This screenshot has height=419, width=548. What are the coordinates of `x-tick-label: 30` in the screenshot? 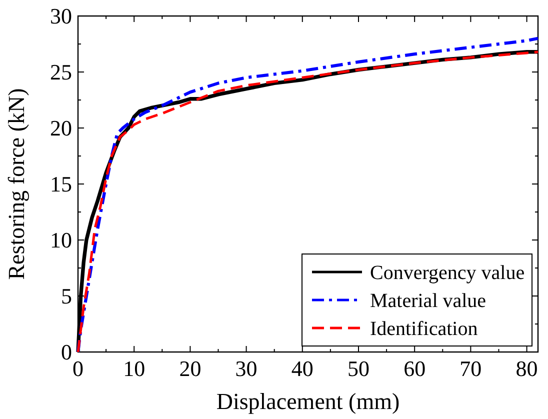 It's located at (246, 368).